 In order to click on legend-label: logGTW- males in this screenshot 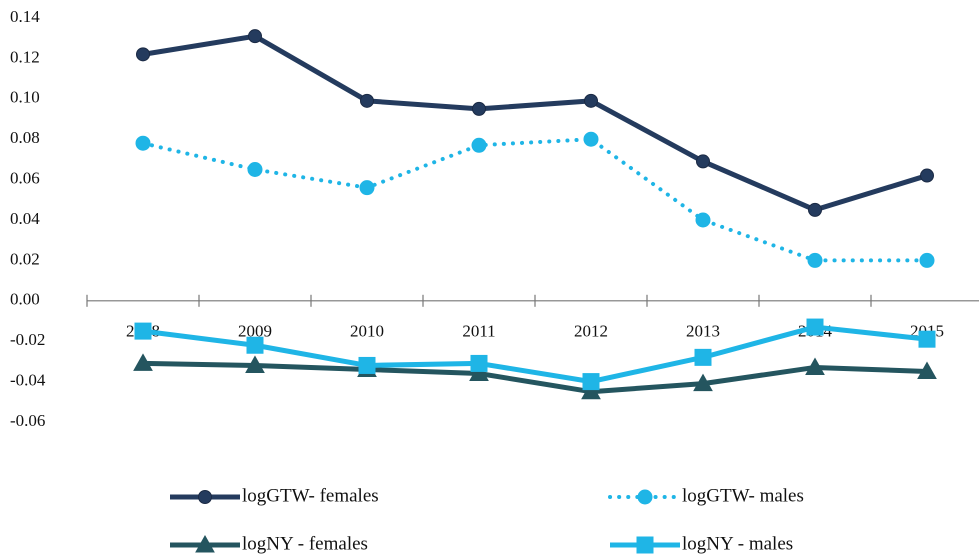, I will do `click(743, 495)`.